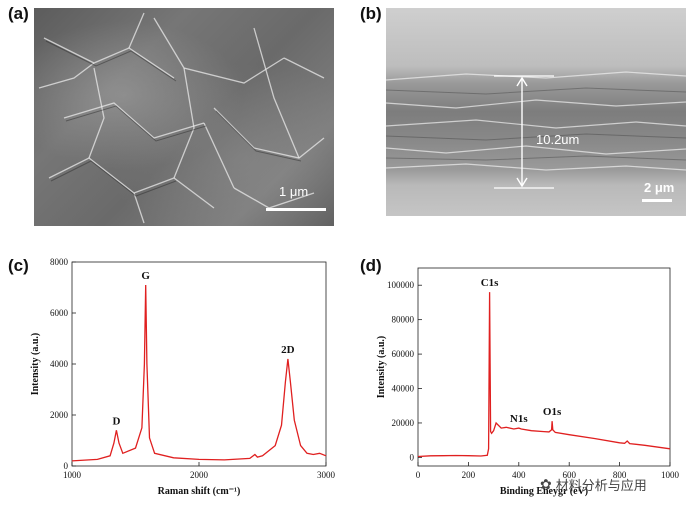 The height and width of the screenshot is (514, 697). I want to click on d-y-tick-label: 60000, so click(403, 354).